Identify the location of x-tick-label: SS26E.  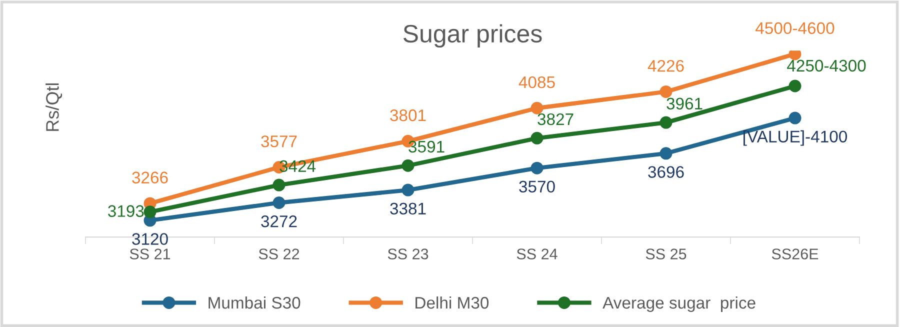
(795, 254).